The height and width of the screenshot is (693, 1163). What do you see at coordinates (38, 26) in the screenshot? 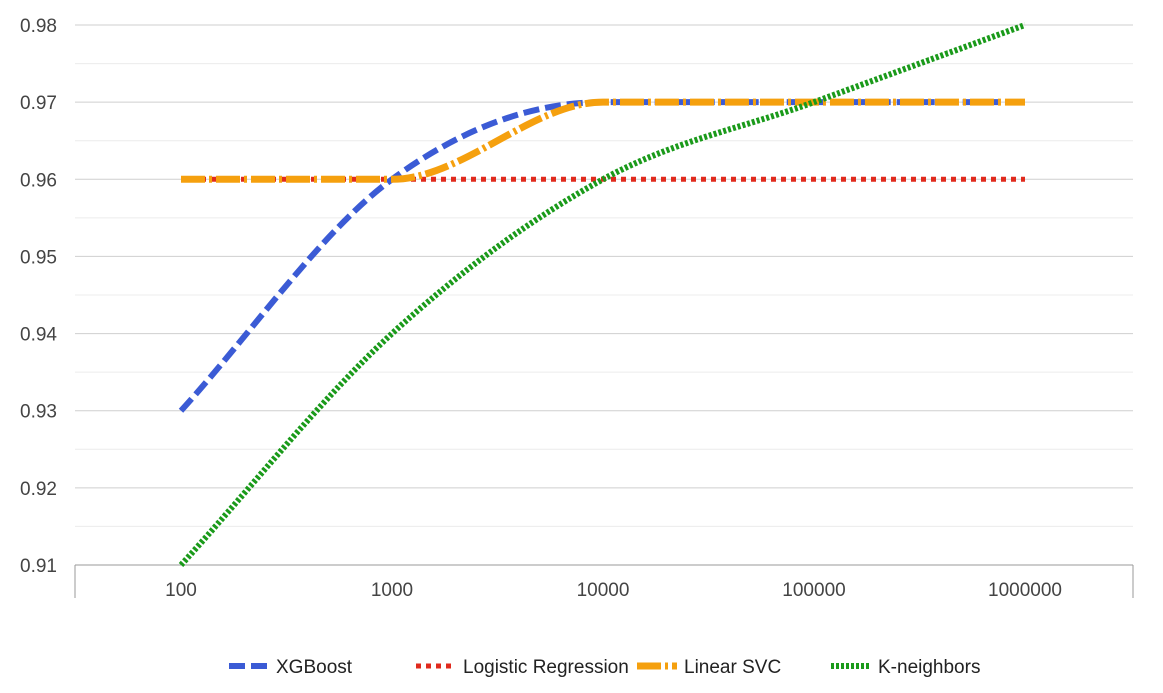
I see `y-tick-label: 0.98` at bounding box center [38, 26].